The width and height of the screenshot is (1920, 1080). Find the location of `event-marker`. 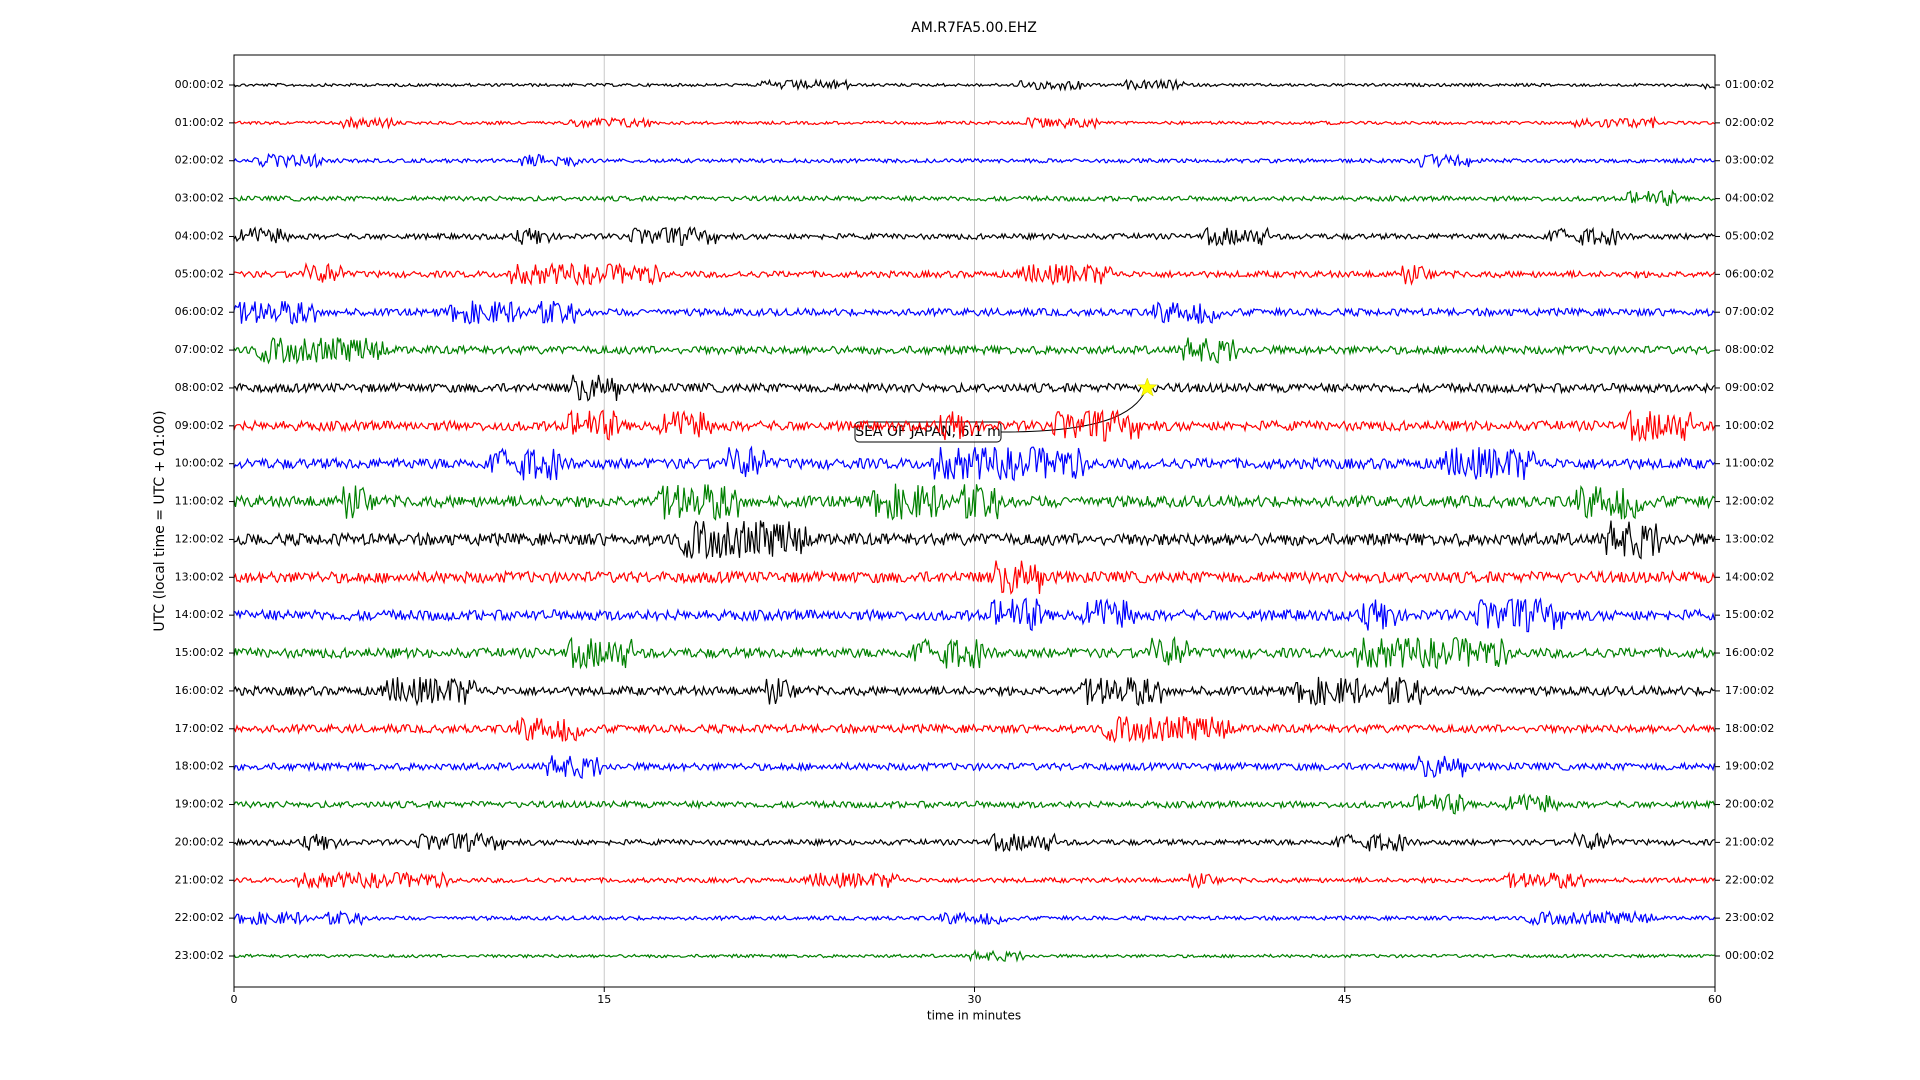

event-marker is located at coordinates (1147, 387).